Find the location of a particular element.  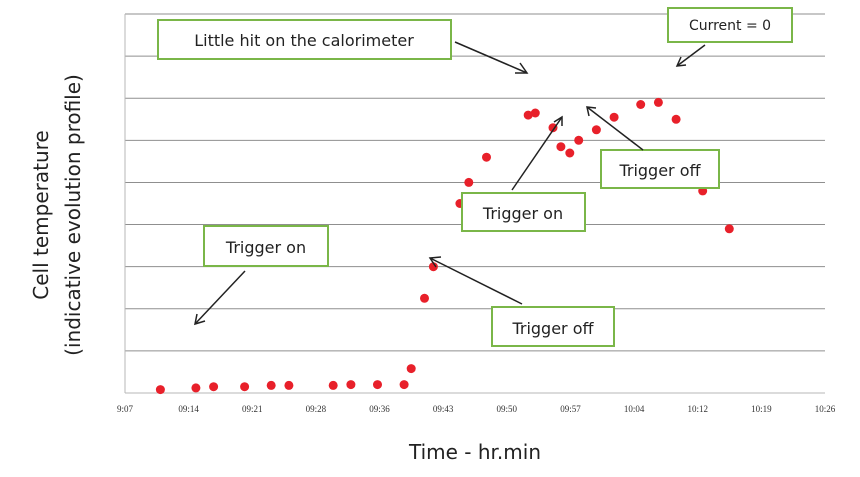

arrow-current-zero is located at coordinates (690, 55).